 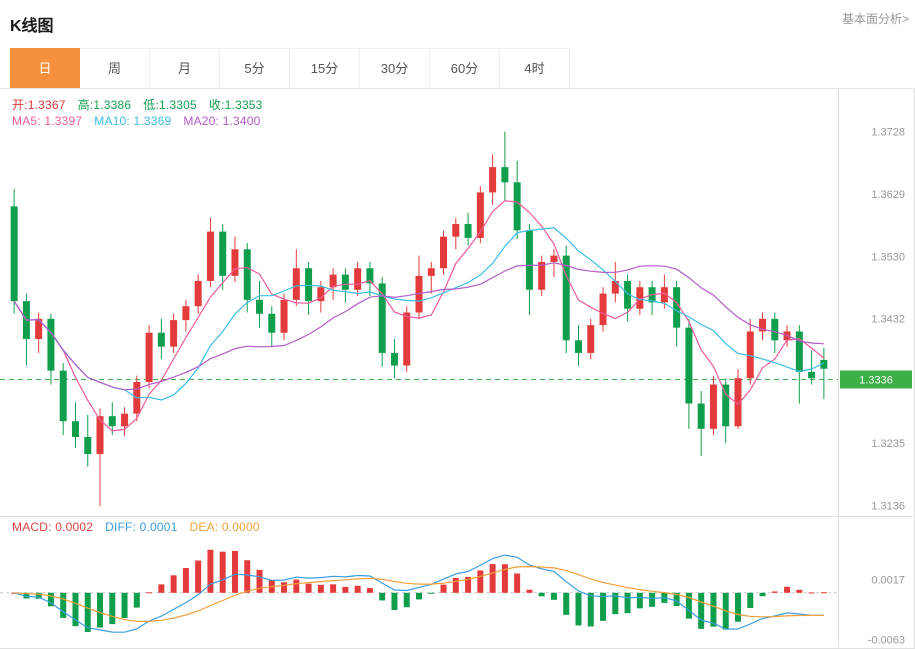 I want to click on fundamental-analysis-link: 基本面分析>, so click(x=875, y=19).